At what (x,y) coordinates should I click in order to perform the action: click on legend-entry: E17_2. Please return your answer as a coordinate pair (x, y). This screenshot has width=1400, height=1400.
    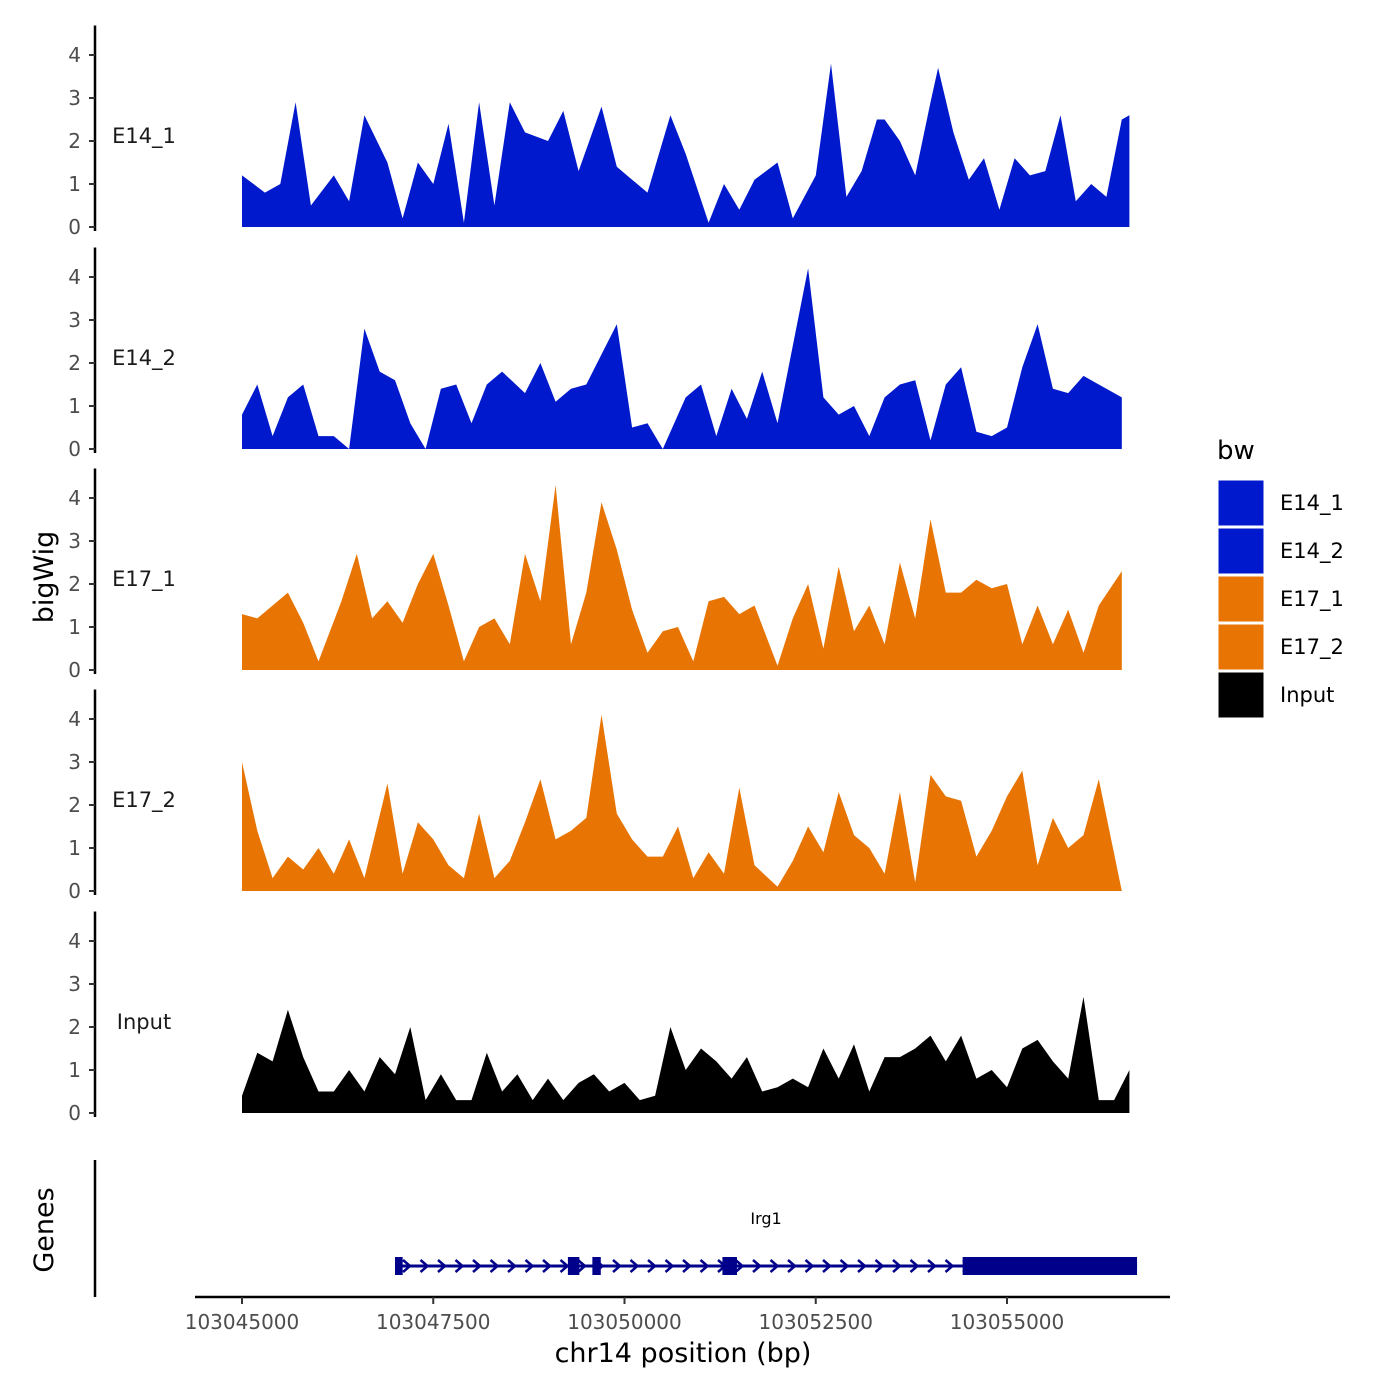
    Looking at the image, I should click on (1280, 647).